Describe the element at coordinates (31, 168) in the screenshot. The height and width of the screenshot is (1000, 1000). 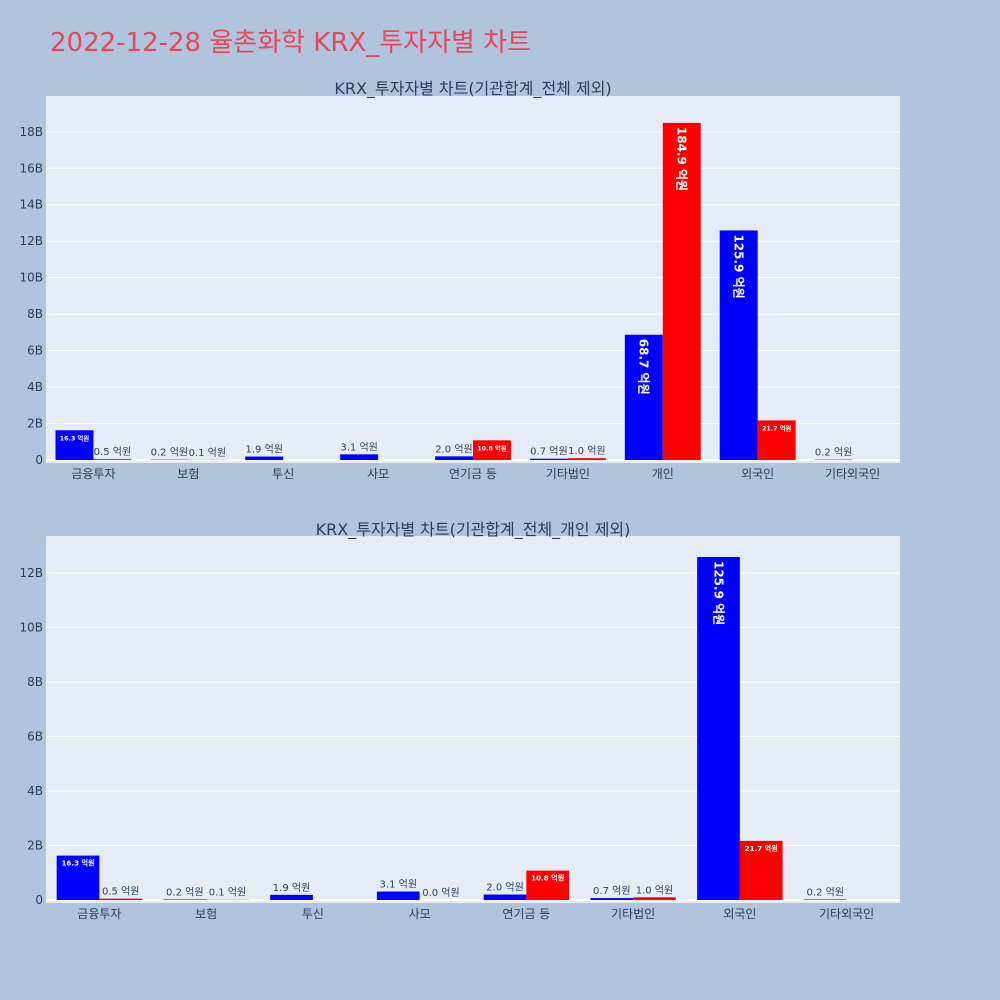
I see `y-tick-label: 16B` at that location.